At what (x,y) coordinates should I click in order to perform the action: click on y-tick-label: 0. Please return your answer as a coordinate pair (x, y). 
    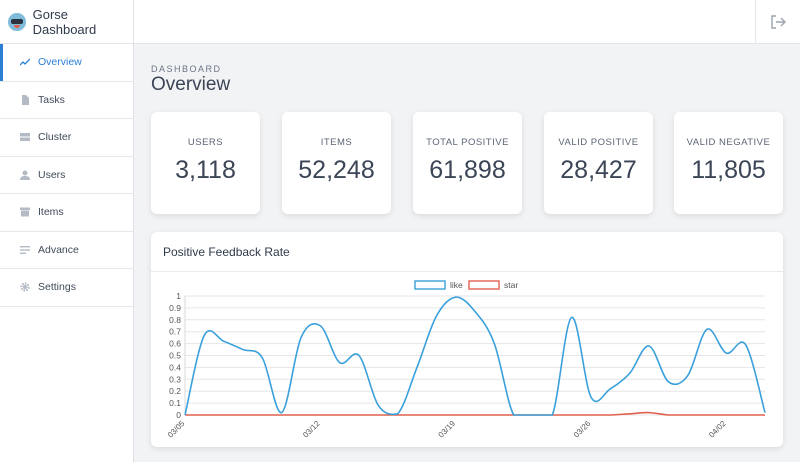
    Looking at the image, I should click on (178, 415).